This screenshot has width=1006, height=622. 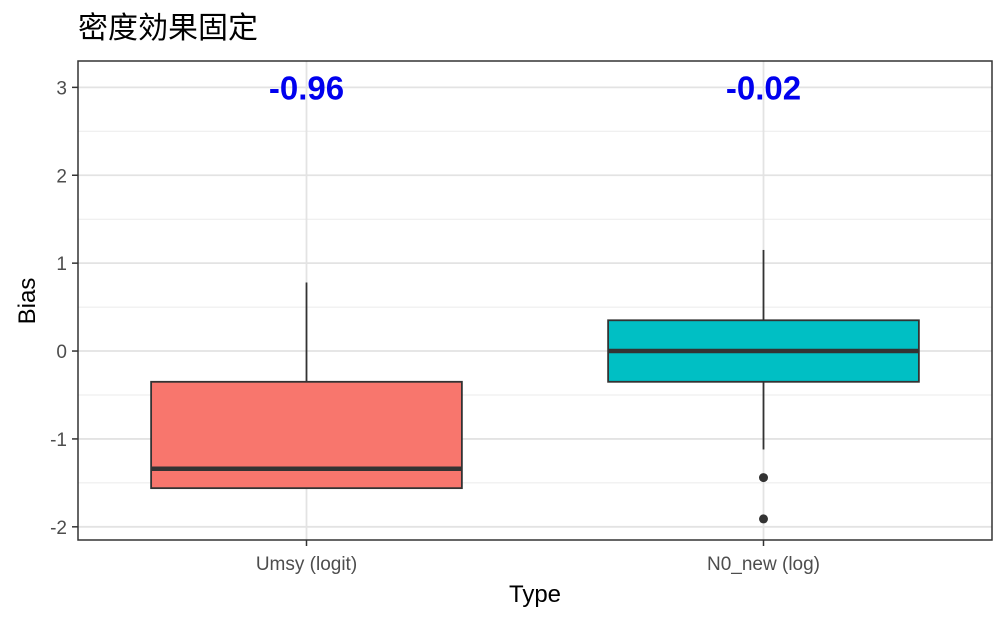 What do you see at coordinates (61, 264) in the screenshot?
I see `y-tick-label: 1` at bounding box center [61, 264].